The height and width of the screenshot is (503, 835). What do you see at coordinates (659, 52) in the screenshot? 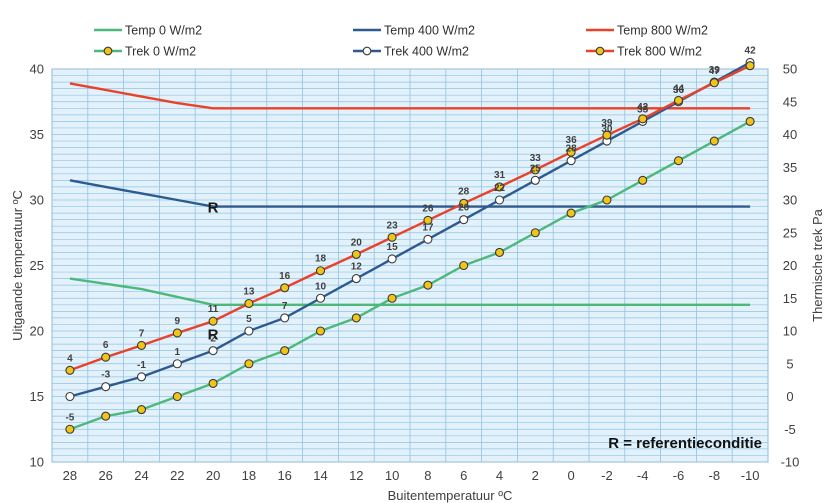
I see `legend-label: Trek 800 W/m2` at bounding box center [659, 52].